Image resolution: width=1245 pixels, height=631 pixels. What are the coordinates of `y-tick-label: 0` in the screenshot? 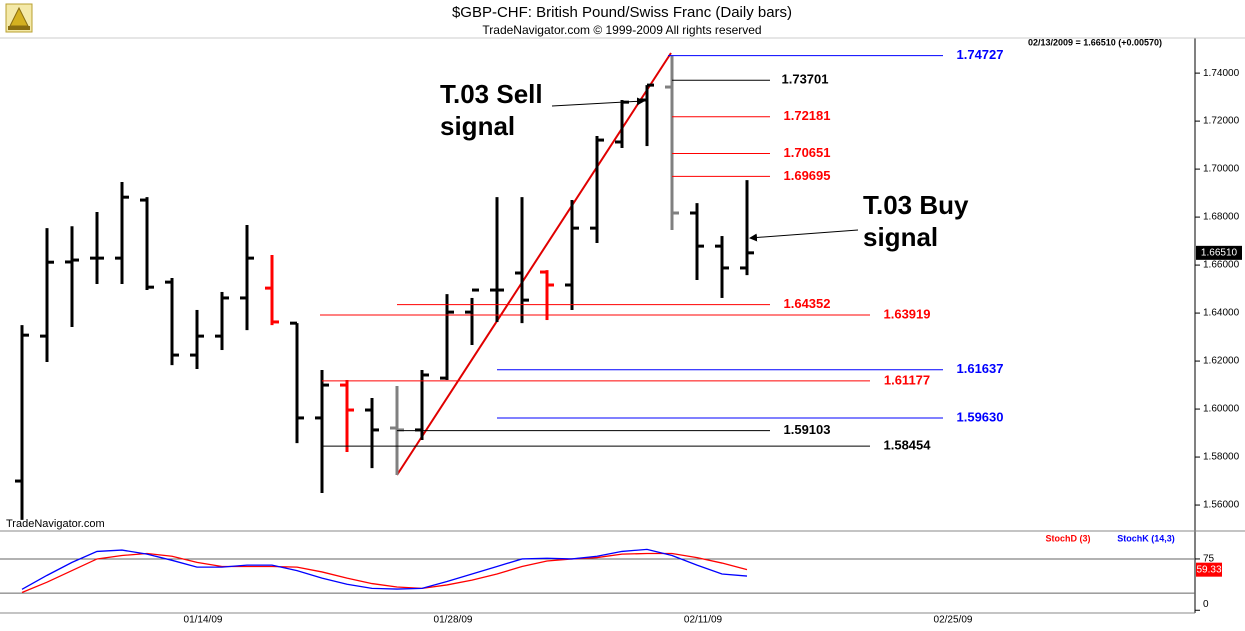 It's located at (1206, 604).